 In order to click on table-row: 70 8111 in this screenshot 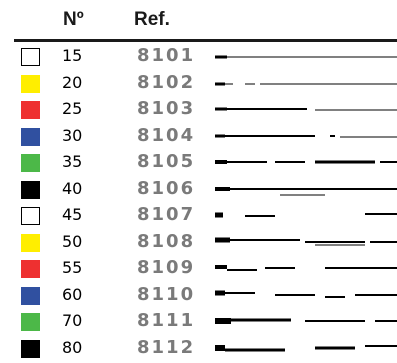, I will do `click(198, 321)`.